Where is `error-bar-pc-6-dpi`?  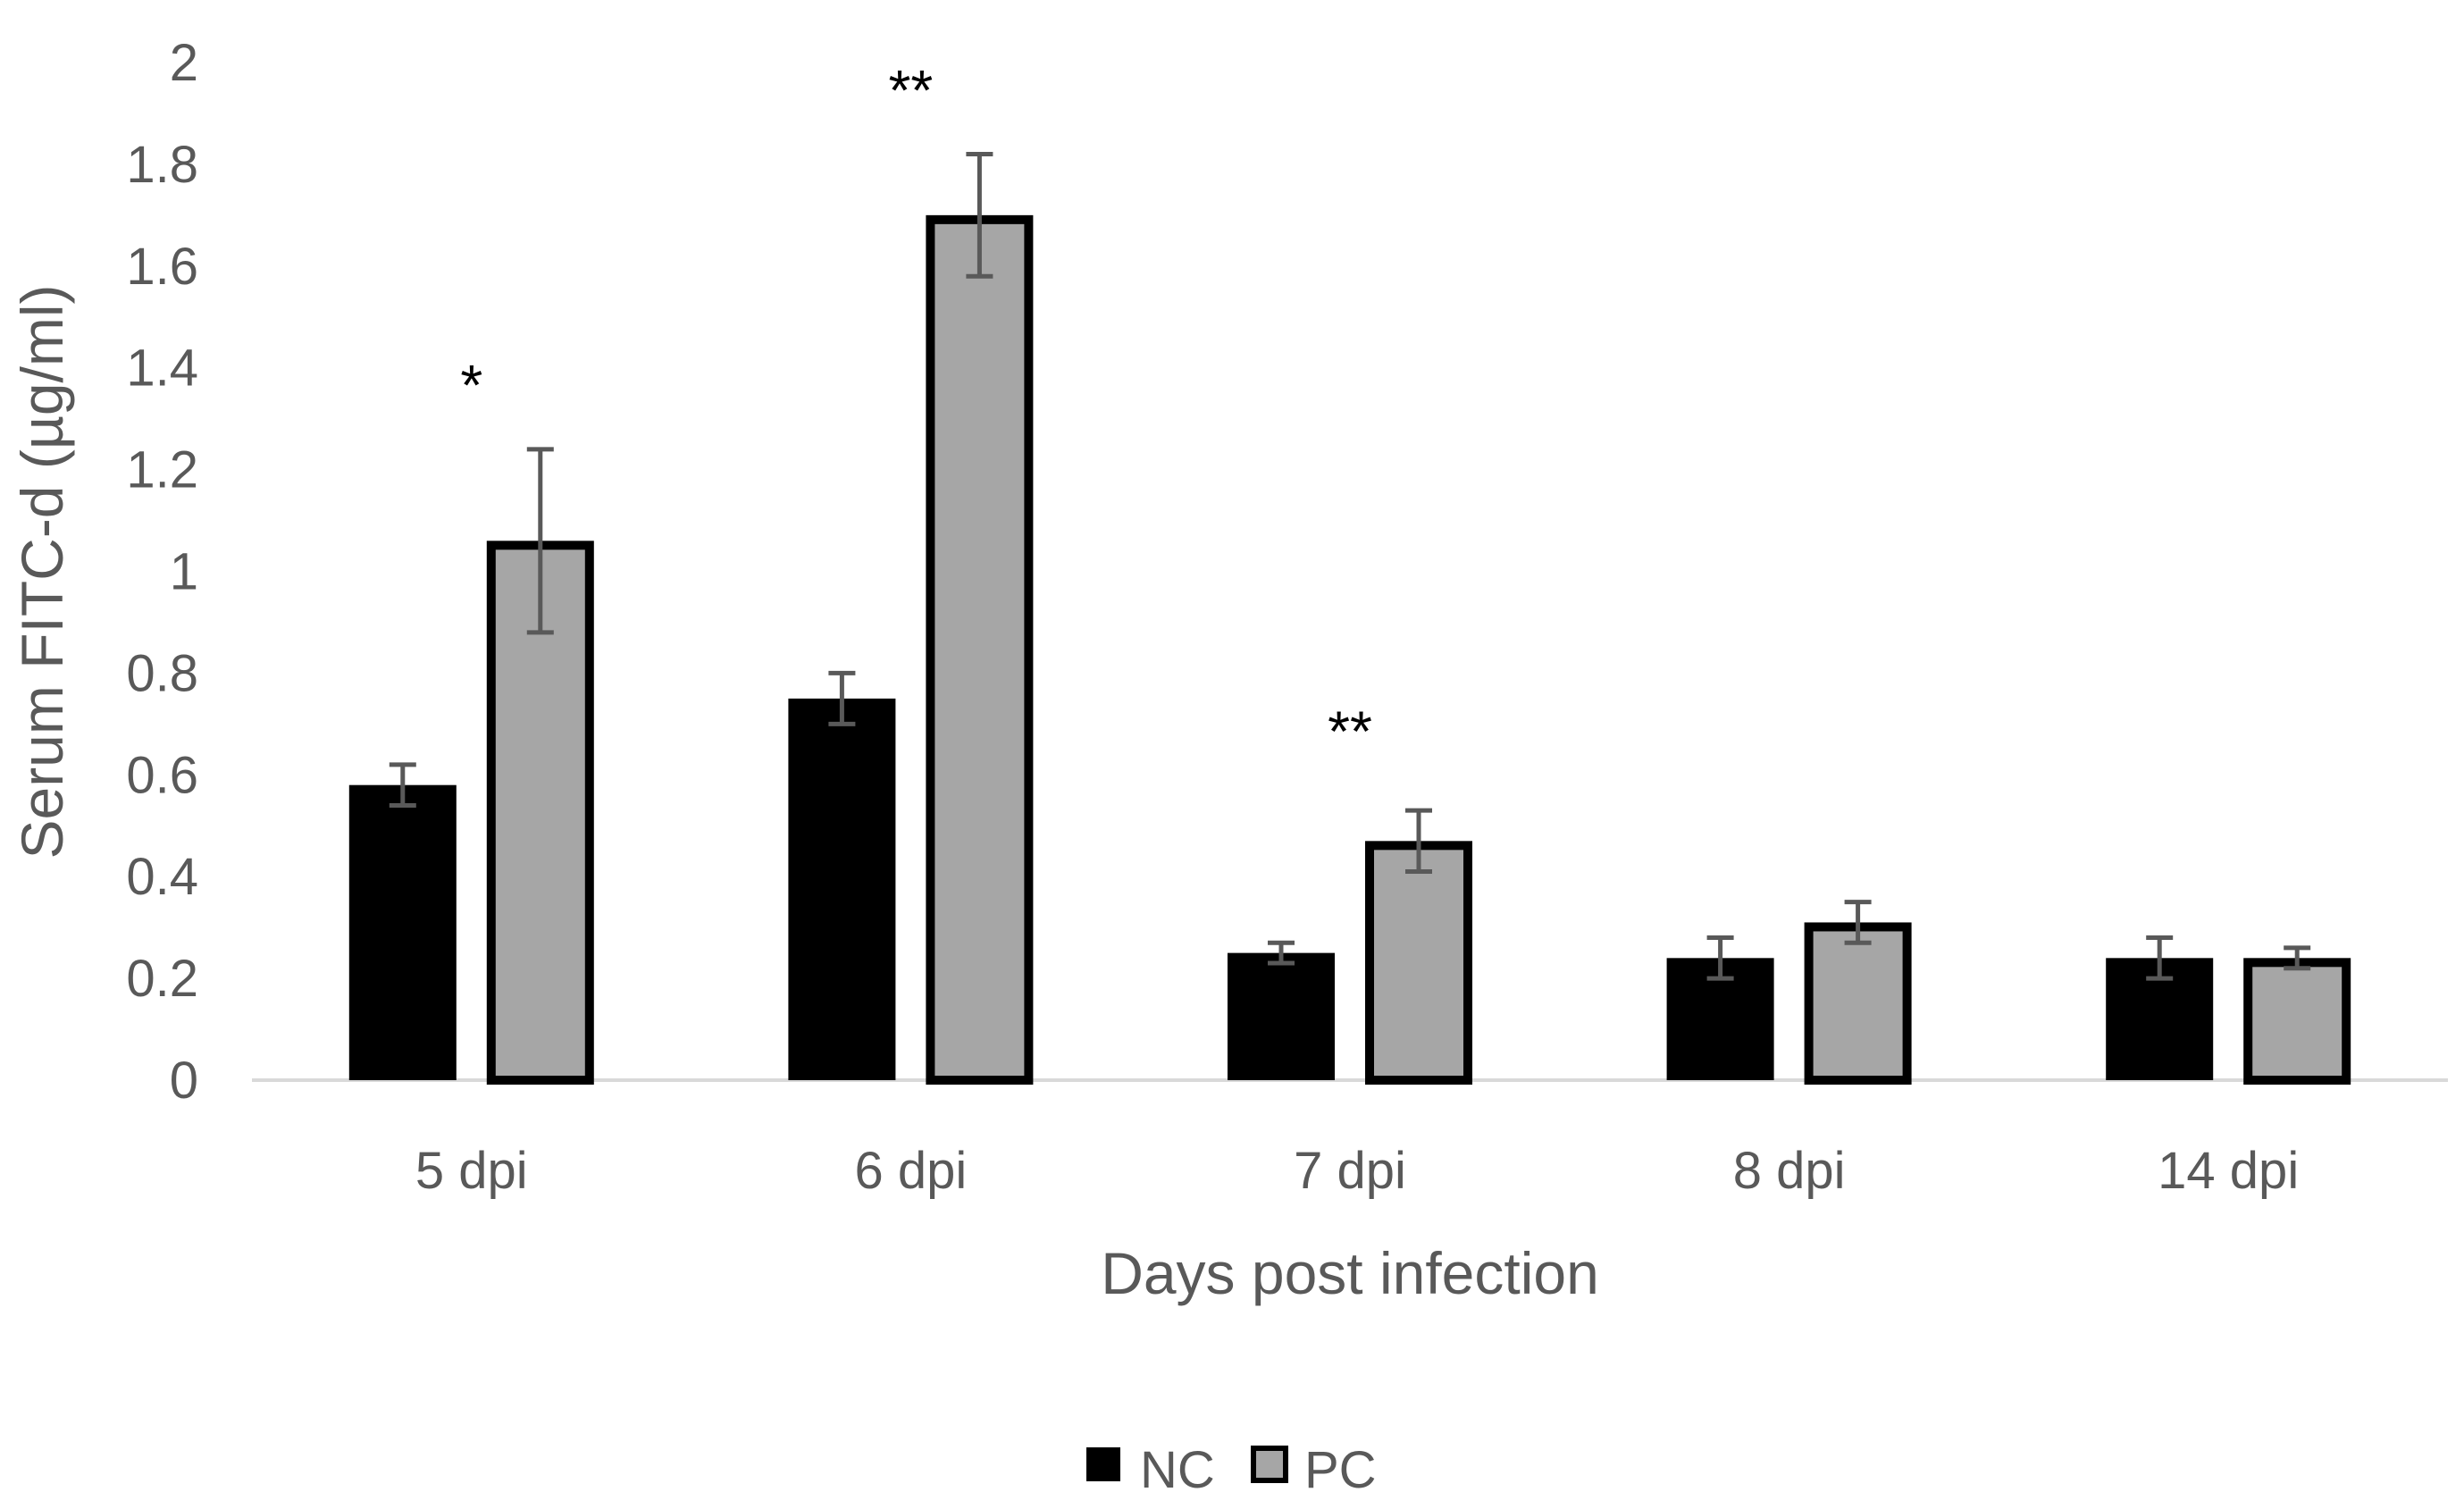
error-bar-pc-6-dpi is located at coordinates (980, 215).